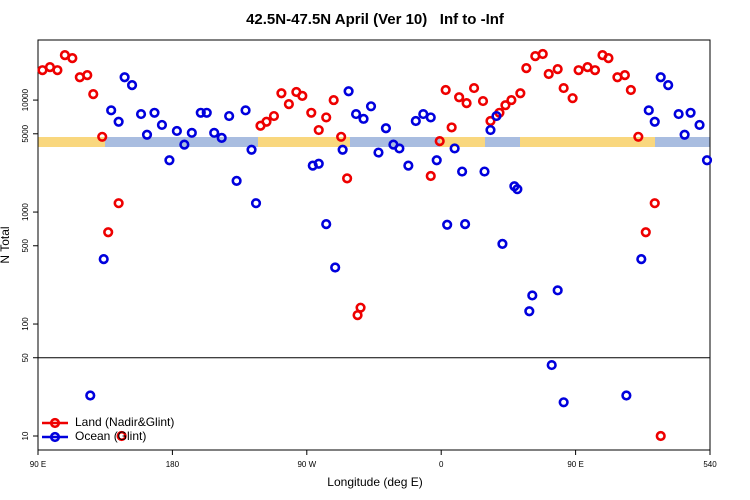 The image size is (750, 500). I want to click on y-axis-label: N Total, so click(6, 244).